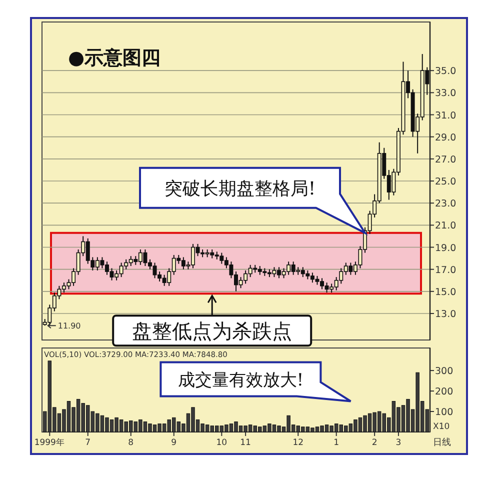  Describe the element at coordinates (441, 427) in the screenshot. I see `text: X10` at that location.